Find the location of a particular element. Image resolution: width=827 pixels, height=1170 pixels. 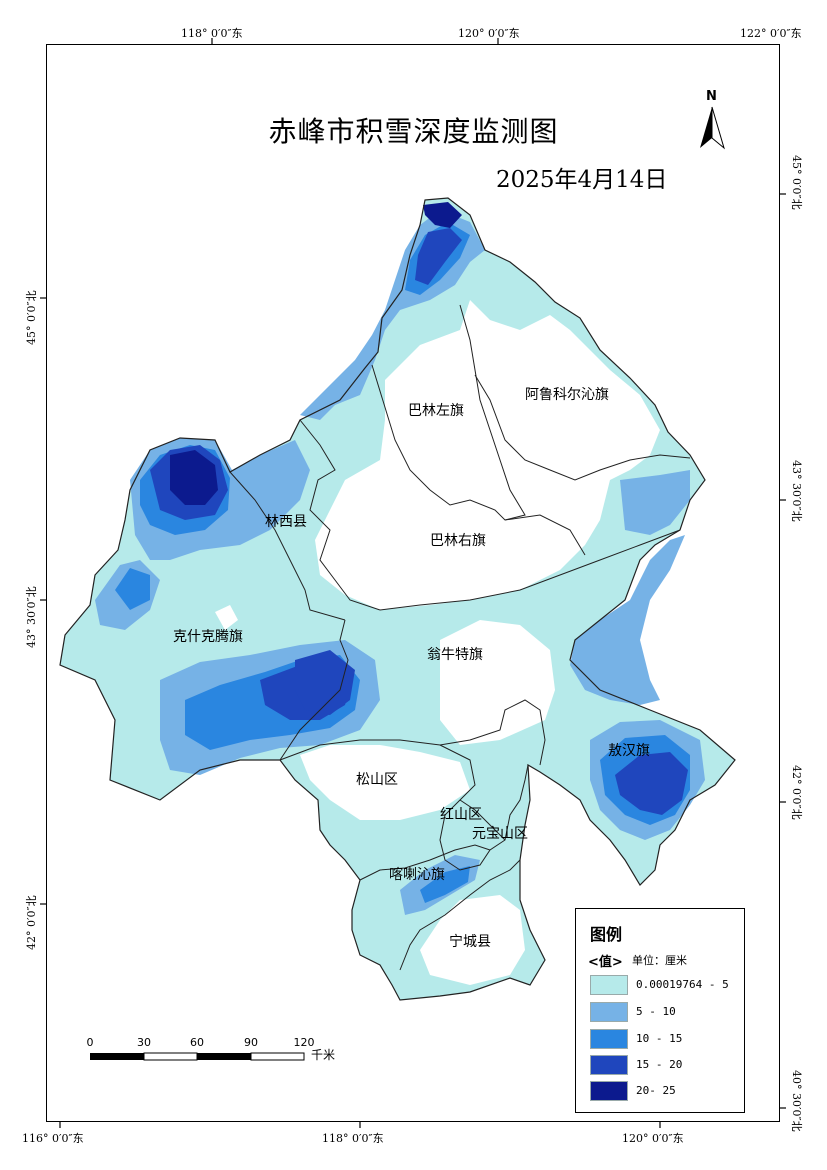

region-label-kalaqin: 喀喇沁旗 is located at coordinates (417, 875).